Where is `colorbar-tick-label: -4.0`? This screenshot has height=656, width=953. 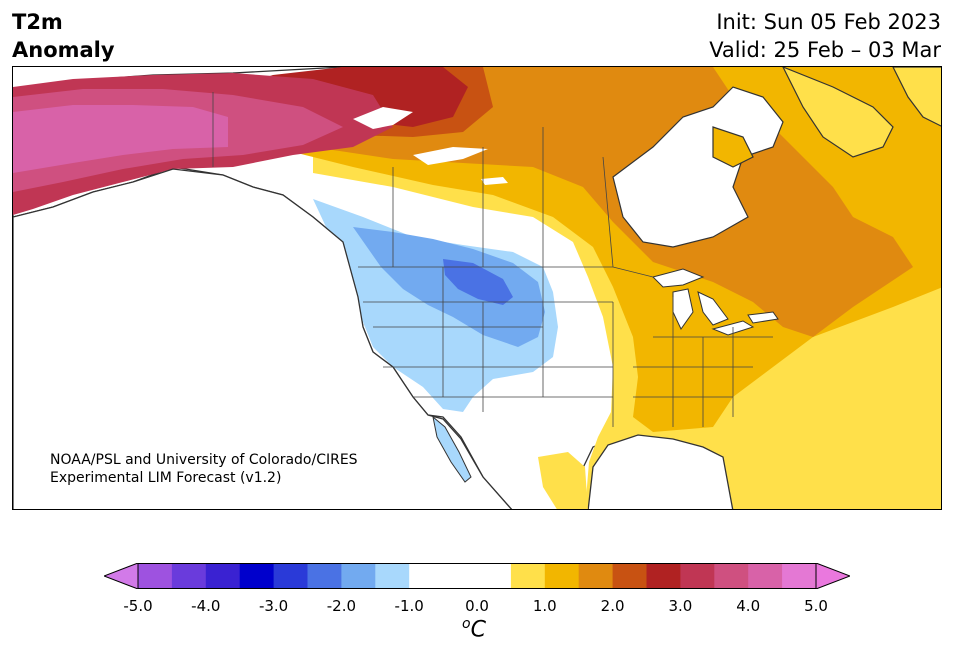
colorbar-tick-label: -4.0 is located at coordinates (206, 606).